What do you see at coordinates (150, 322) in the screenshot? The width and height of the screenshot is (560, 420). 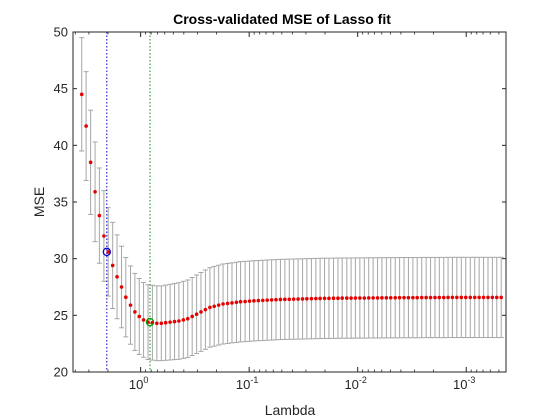 I see `min-mse-marker` at bounding box center [150, 322].